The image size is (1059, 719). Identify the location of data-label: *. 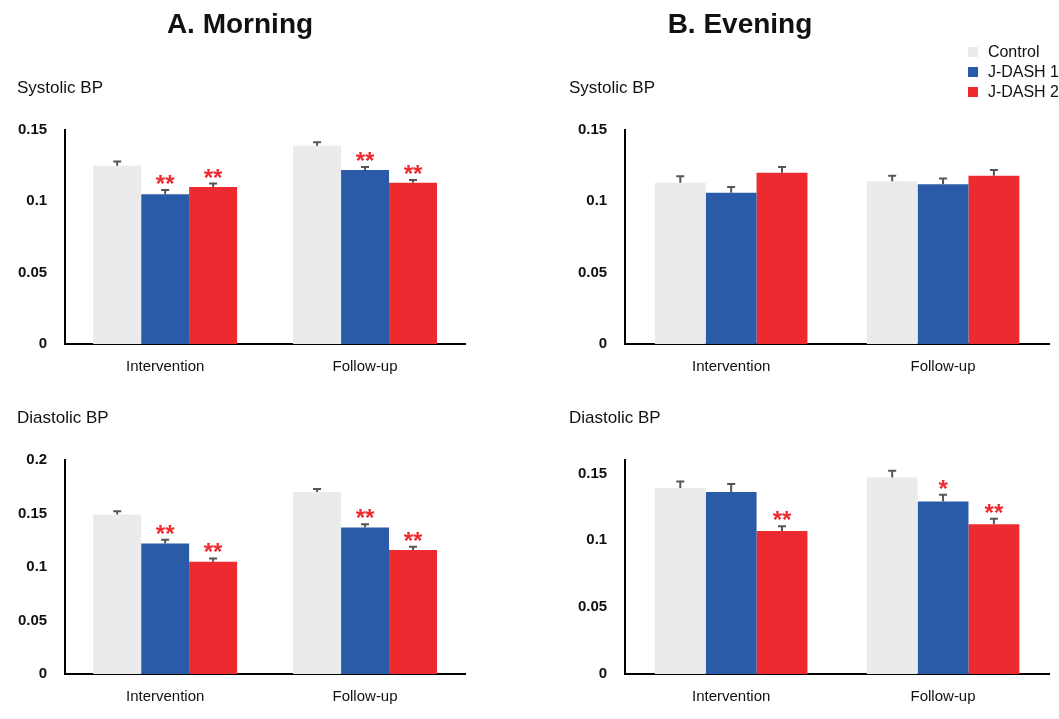
(943, 488).